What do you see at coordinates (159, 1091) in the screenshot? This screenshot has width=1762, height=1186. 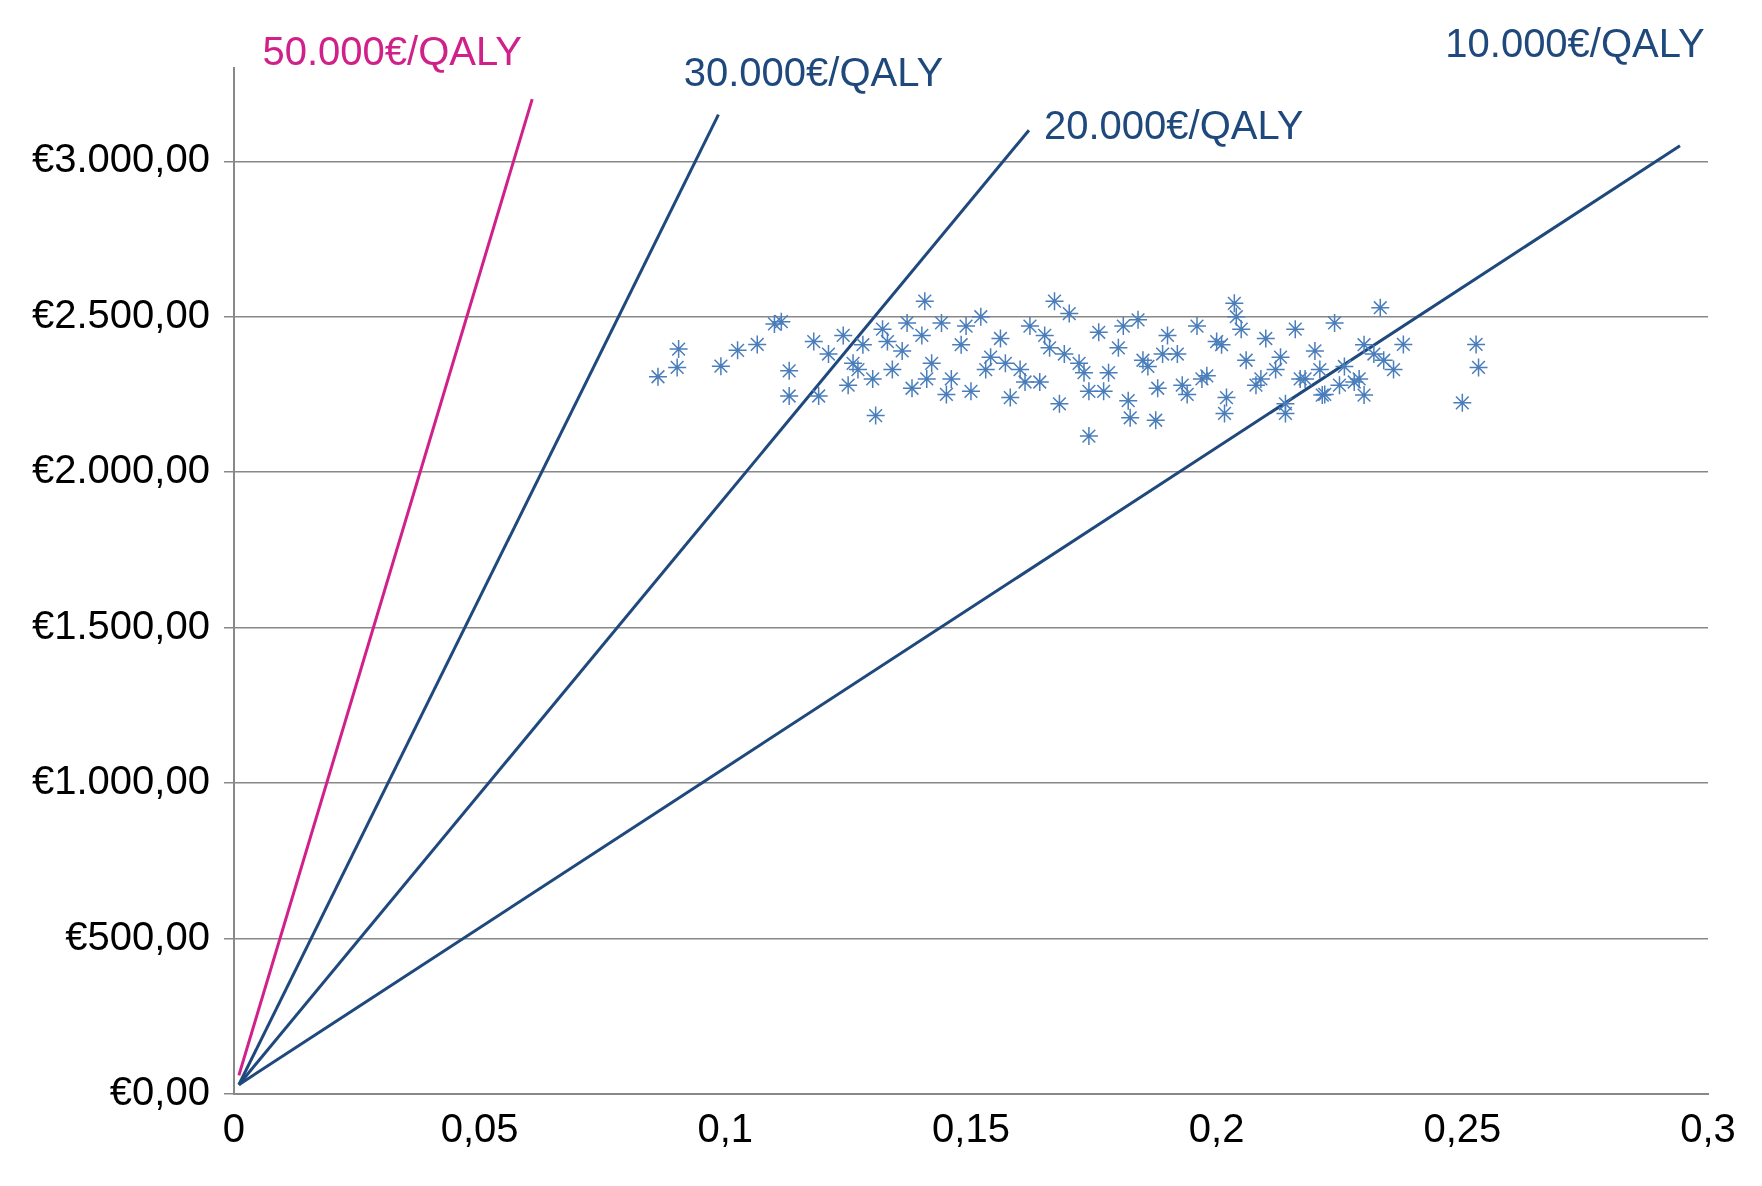 I see `y-tick-label: €0,00` at bounding box center [159, 1091].